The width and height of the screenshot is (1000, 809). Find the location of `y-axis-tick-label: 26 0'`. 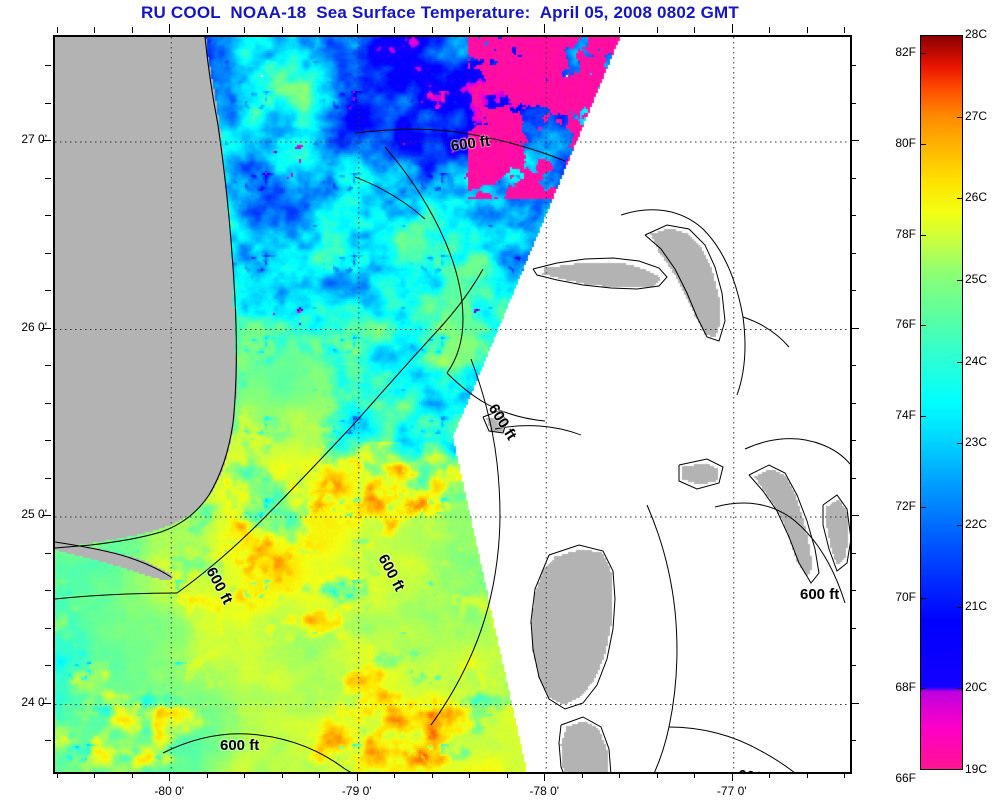

y-axis-tick-label: 26 0' is located at coordinates (34, 326).